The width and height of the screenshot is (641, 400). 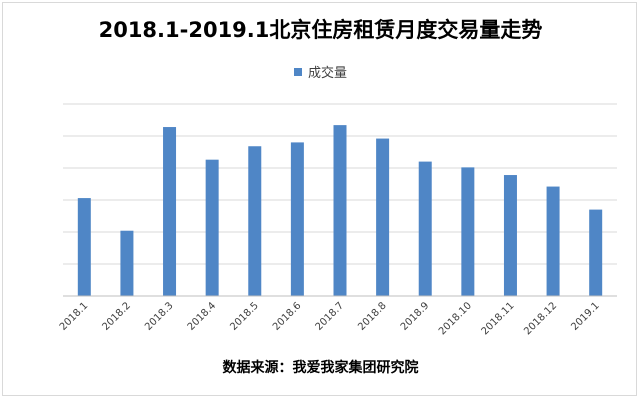 I want to click on x-tick-label: 2018.4, so click(x=202, y=316).